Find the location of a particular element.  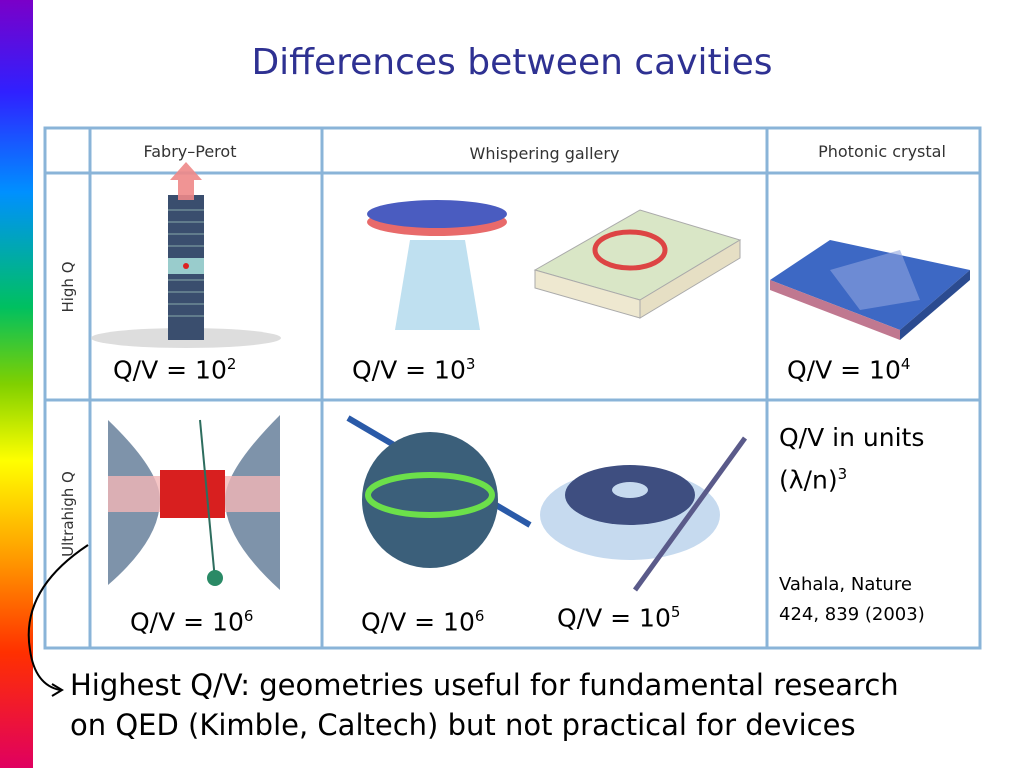

qv-exponent: 4 is located at coordinates (905, 364).